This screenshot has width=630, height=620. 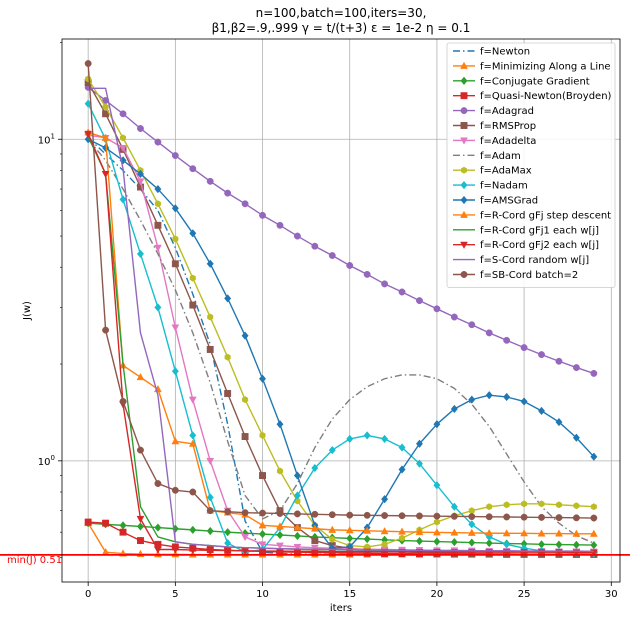 I want to click on legend-item: f=Adadelta, so click(x=494, y=141).